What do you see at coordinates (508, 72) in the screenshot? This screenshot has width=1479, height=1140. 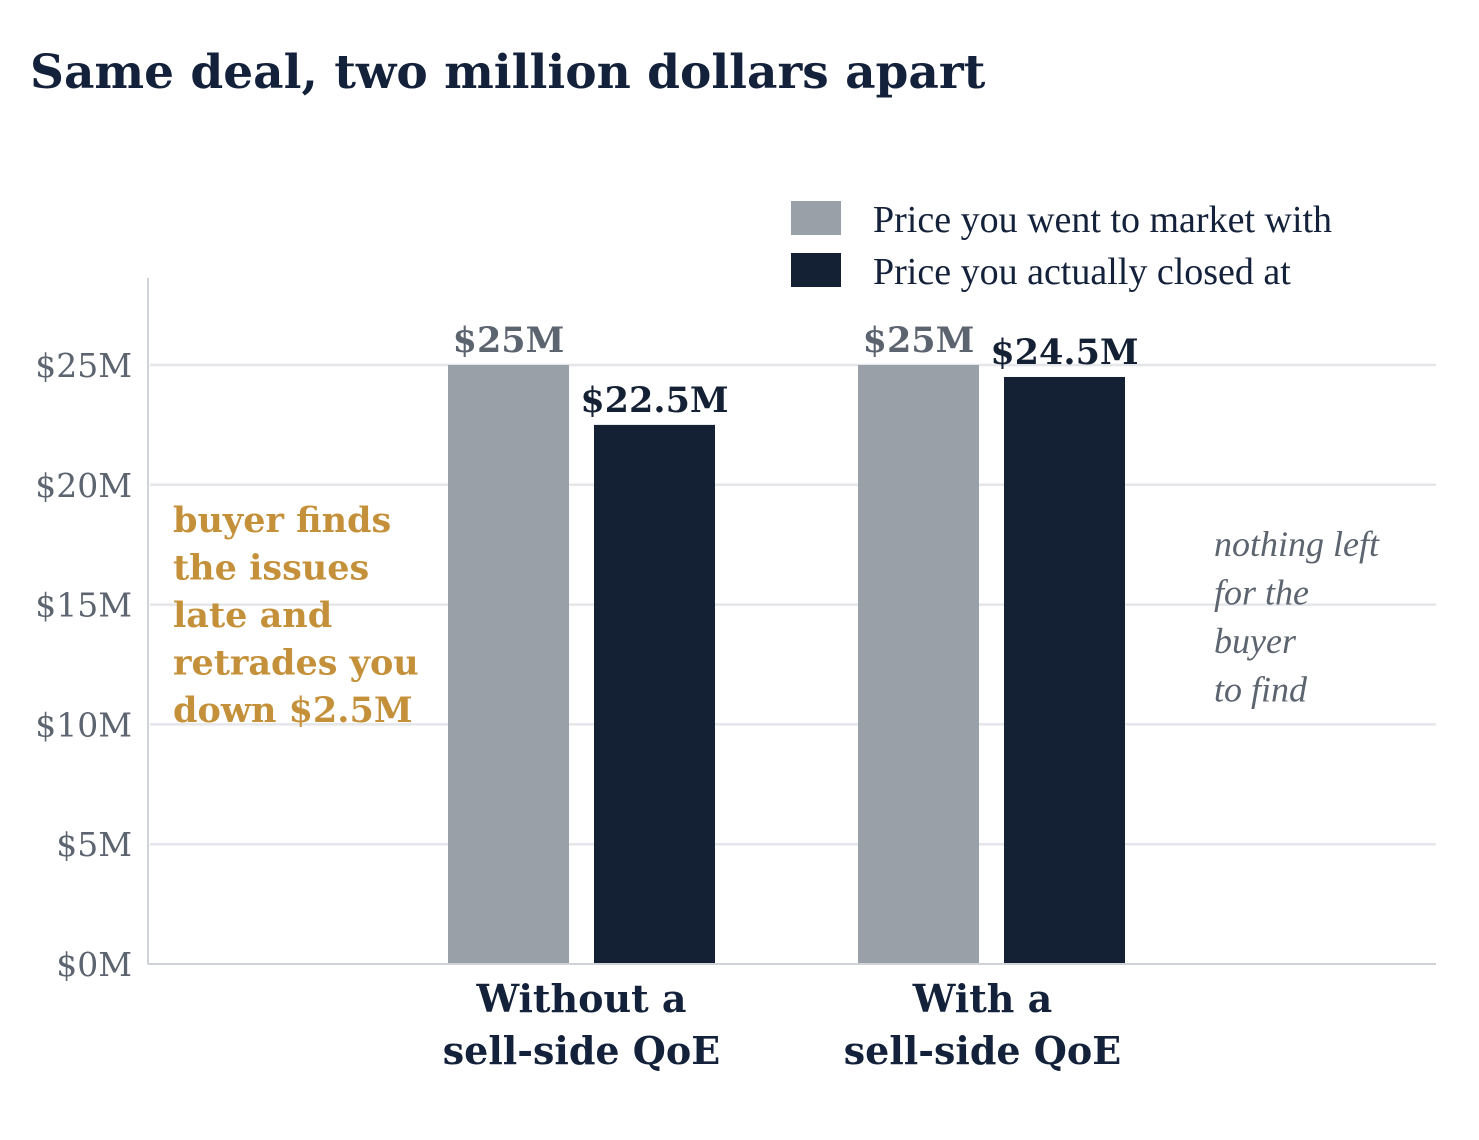 I see `chart-title: Same deal, two million dollars apart` at bounding box center [508, 72].